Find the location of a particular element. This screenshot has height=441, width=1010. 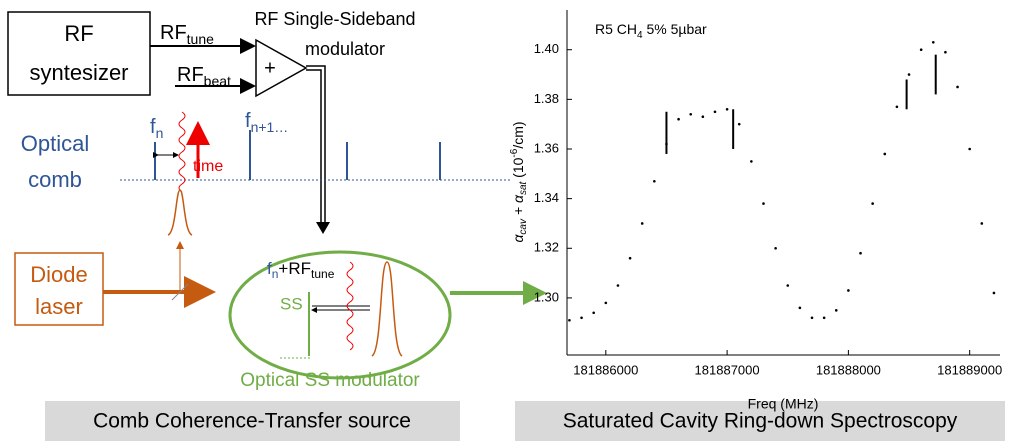

y-tick-label: 1.32 is located at coordinates (546, 247).